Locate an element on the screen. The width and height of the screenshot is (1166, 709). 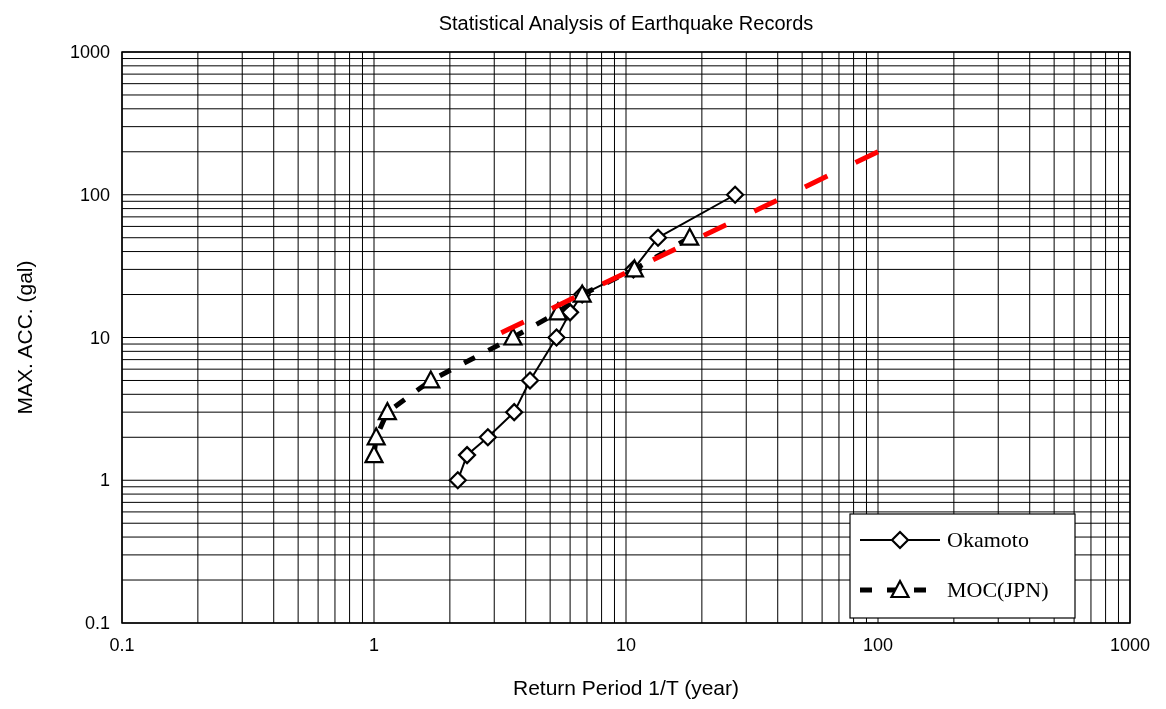
x-axis-title: Return Period 1/T (year) is located at coordinates (626, 687).